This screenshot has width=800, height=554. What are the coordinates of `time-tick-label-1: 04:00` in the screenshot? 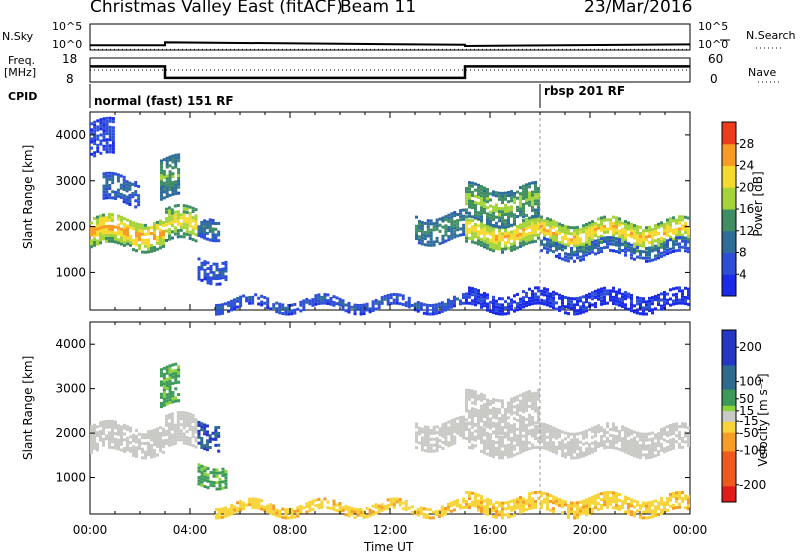 It's located at (190, 530).